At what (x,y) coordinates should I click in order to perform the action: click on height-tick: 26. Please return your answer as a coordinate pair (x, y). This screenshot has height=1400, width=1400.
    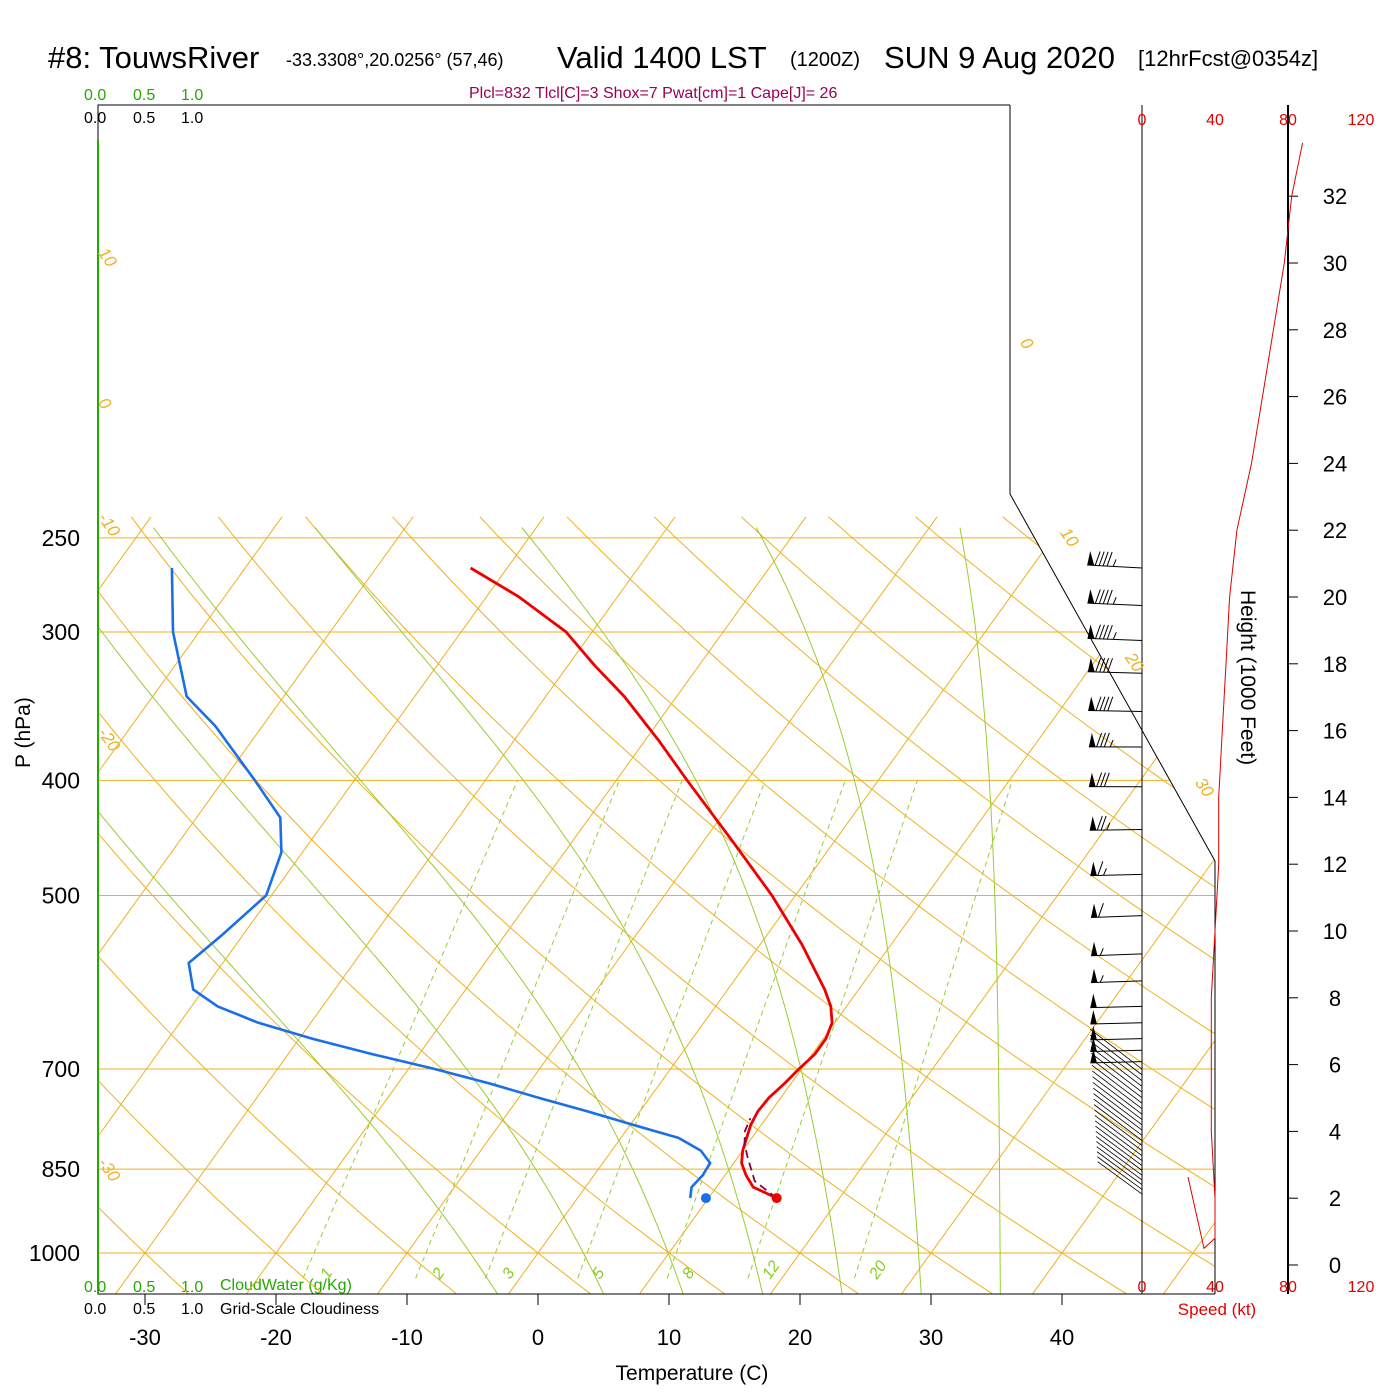
    Looking at the image, I should click on (1335, 397).